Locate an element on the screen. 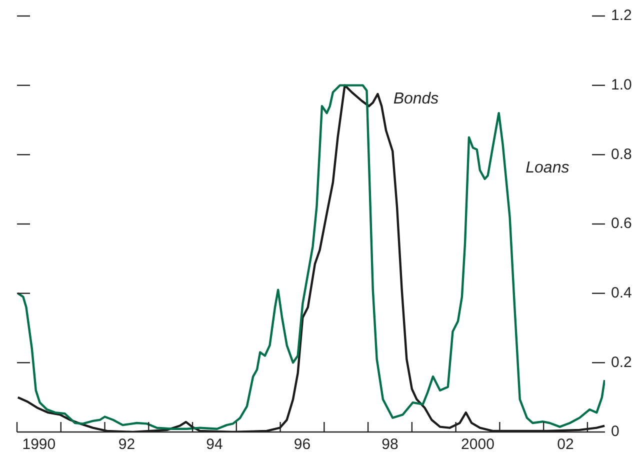  series-label: Bonds is located at coordinates (416, 99).